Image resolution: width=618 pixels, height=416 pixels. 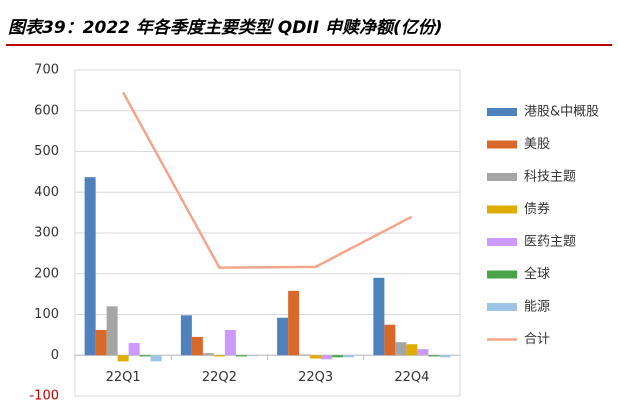 What do you see at coordinates (537, 307) in the screenshot?
I see `legend-label: 能源` at bounding box center [537, 307].